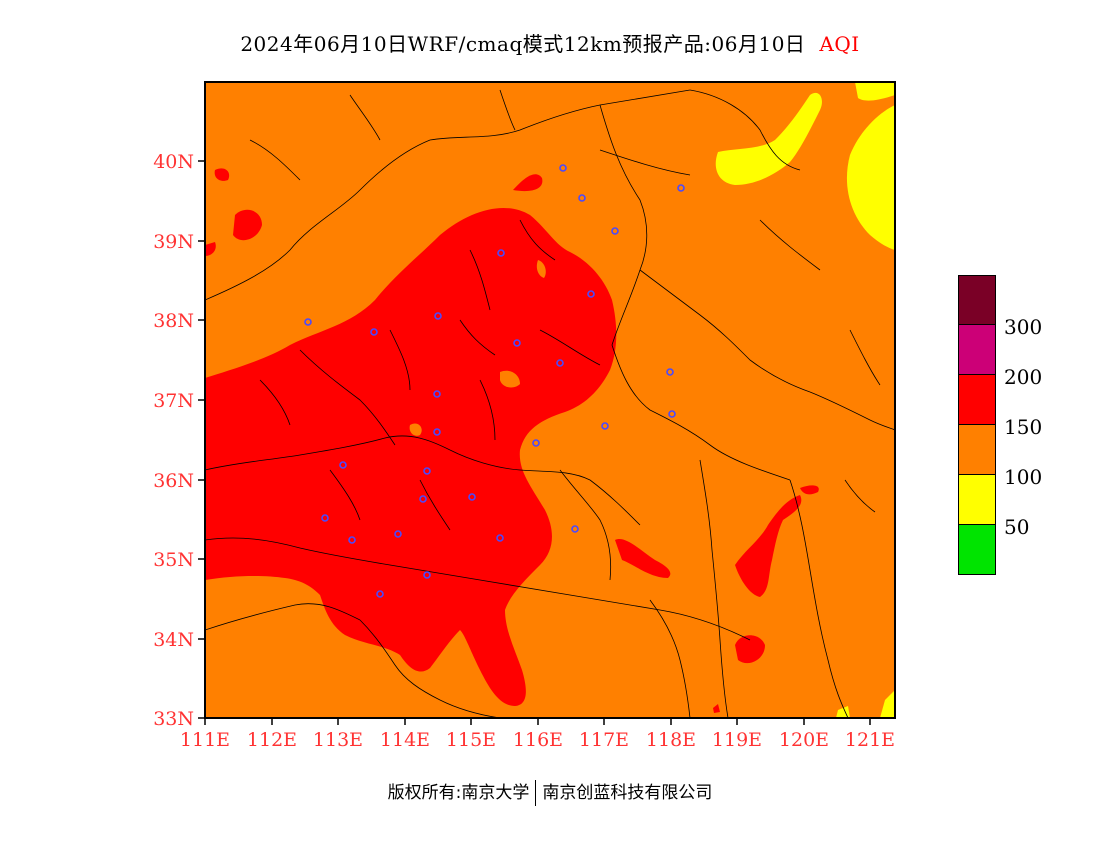 The width and height of the screenshot is (1100, 854). What do you see at coordinates (173, 560) in the screenshot?
I see `lat-label: 35N` at bounding box center [173, 560].